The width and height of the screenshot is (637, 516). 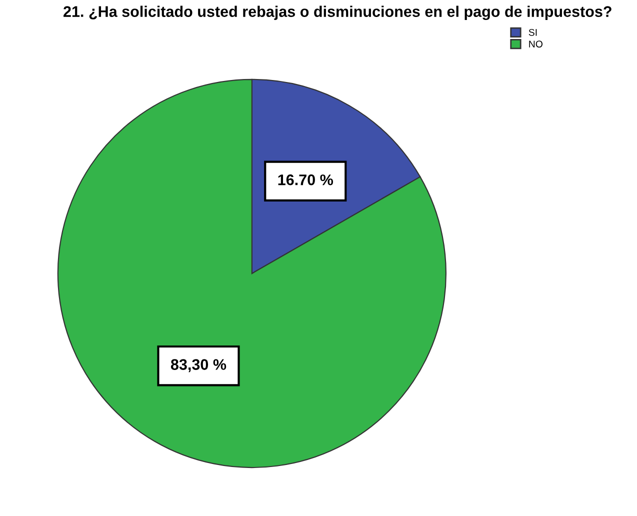 What do you see at coordinates (306, 180) in the screenshot?
I see `data-label: 16.70 %` at bounding box center [306, 180].